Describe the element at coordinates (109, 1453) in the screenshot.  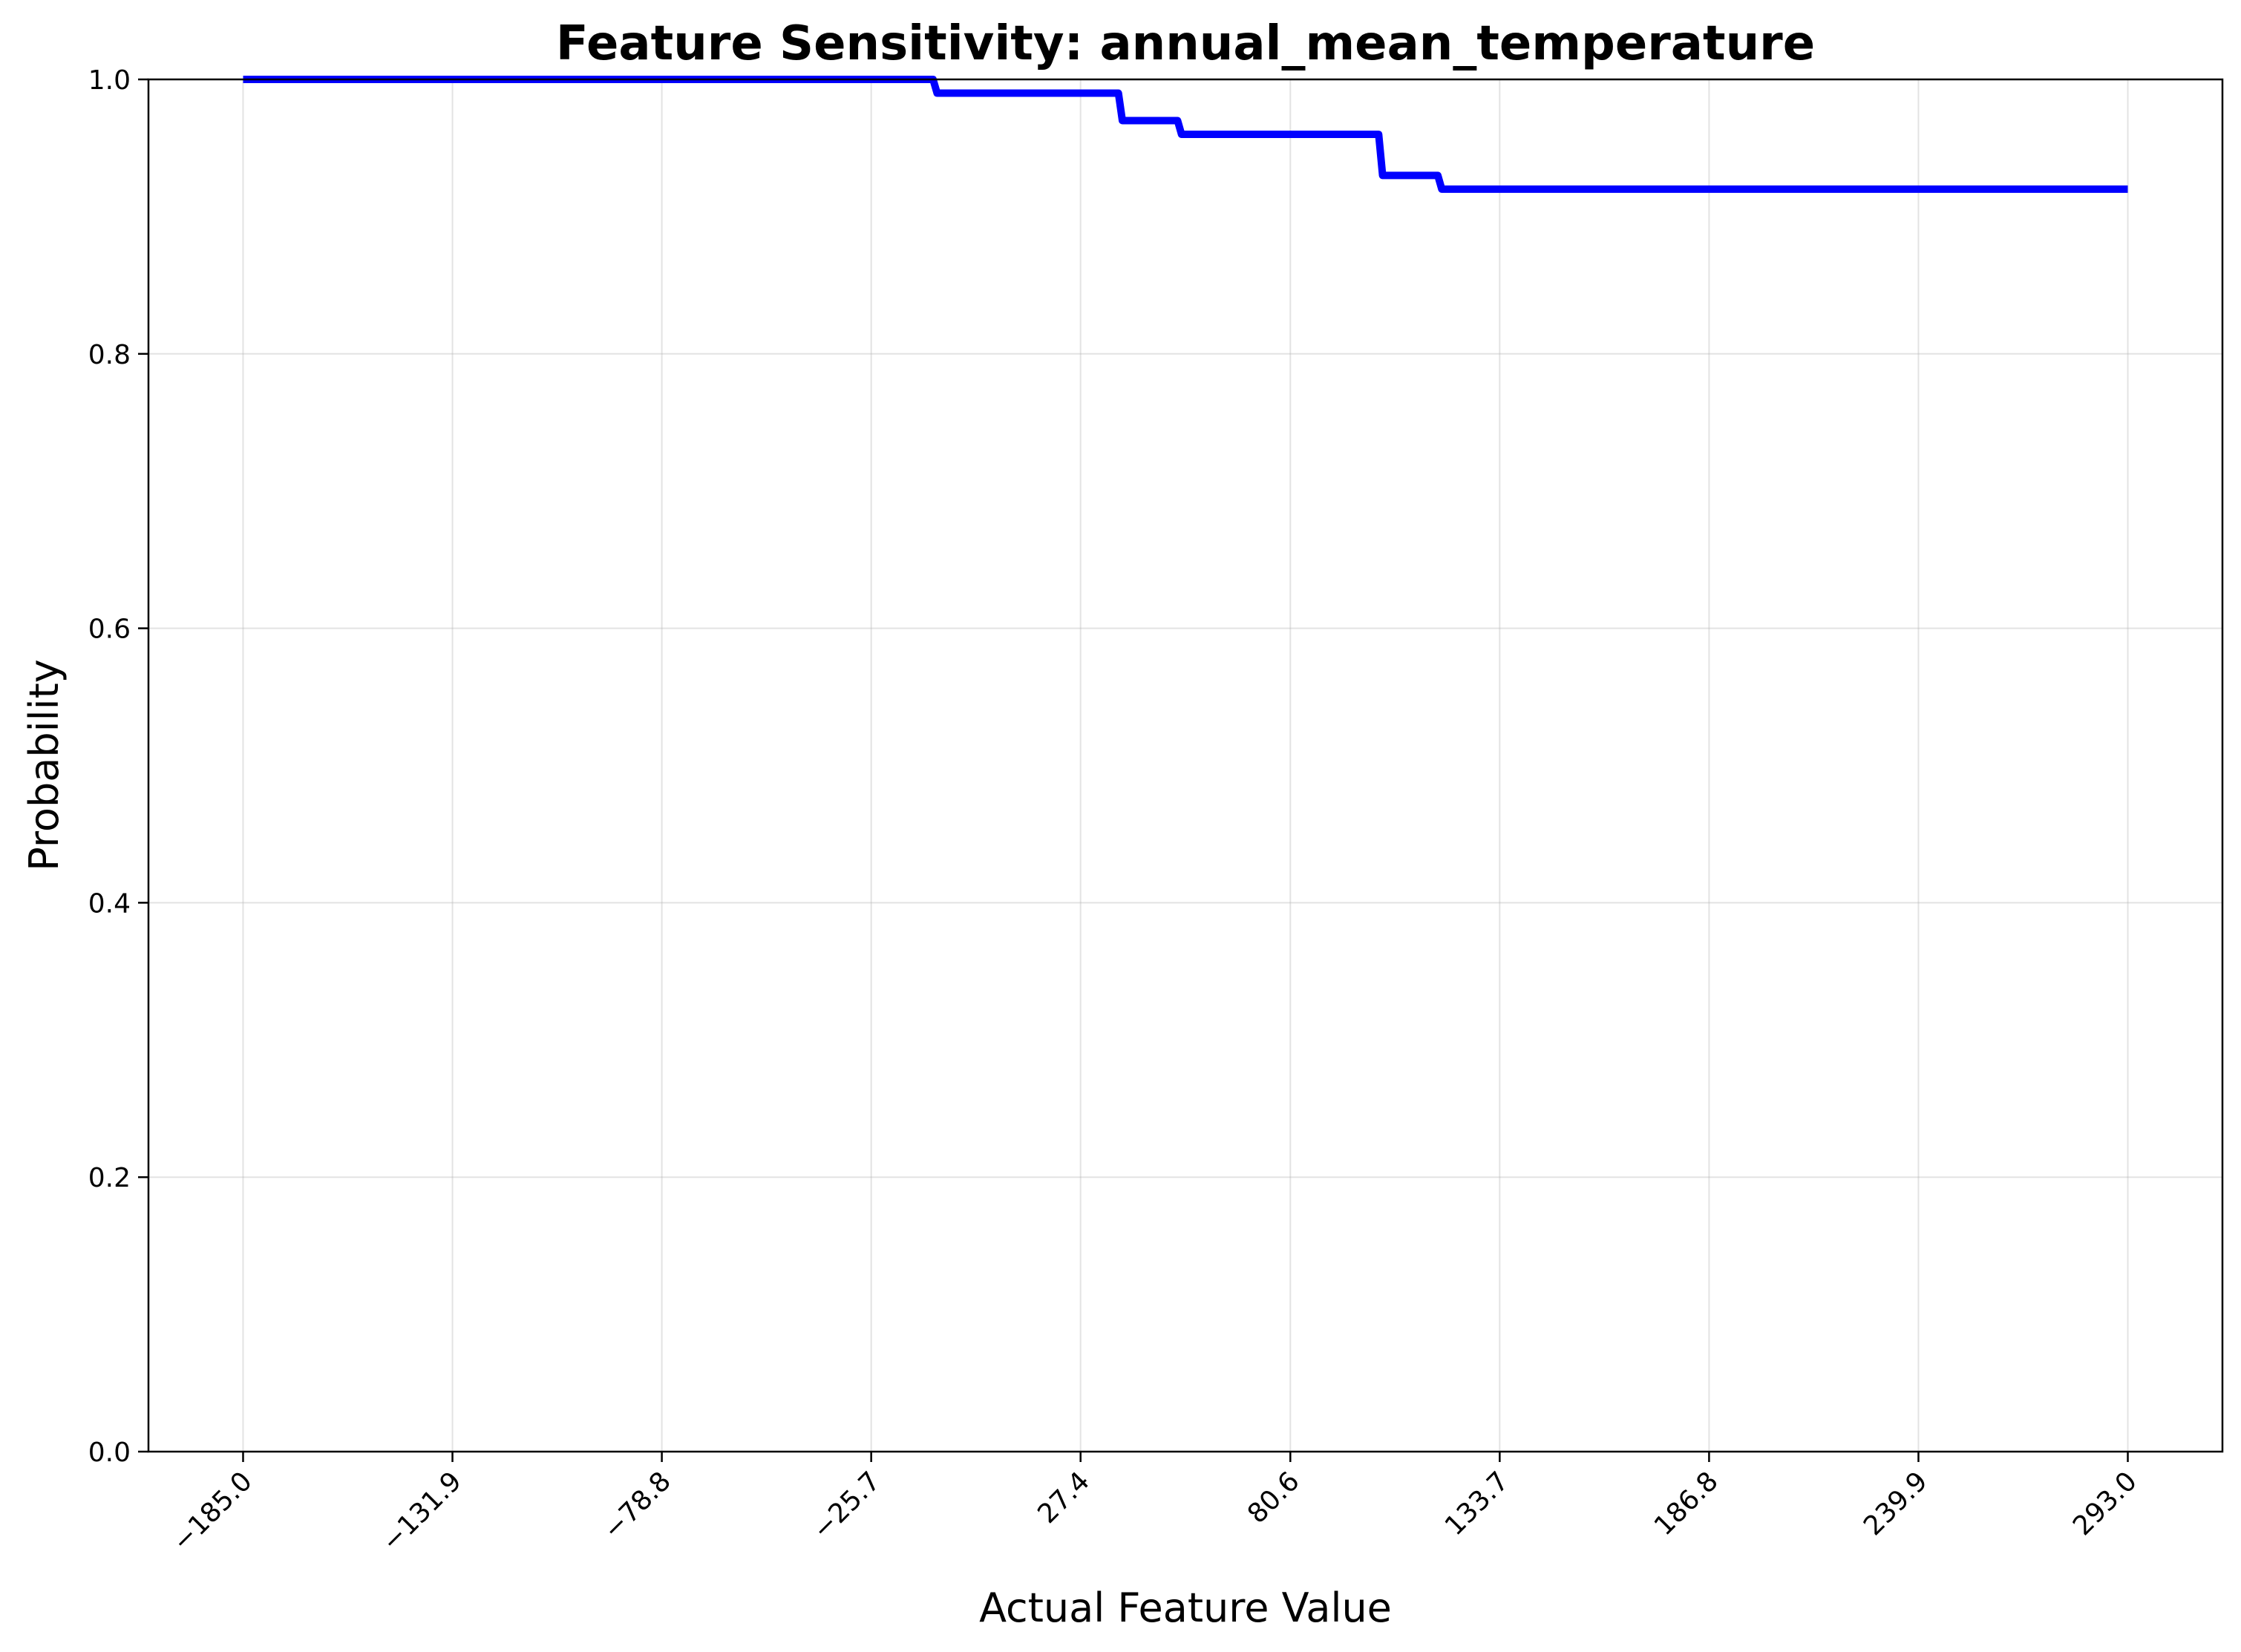
I see `y-tick-label: 0.0` at that location.